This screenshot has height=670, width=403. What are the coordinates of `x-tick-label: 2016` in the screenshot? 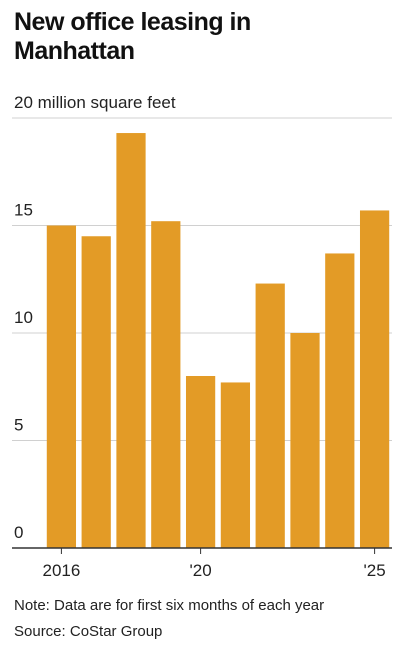 It's located at (61, 570).